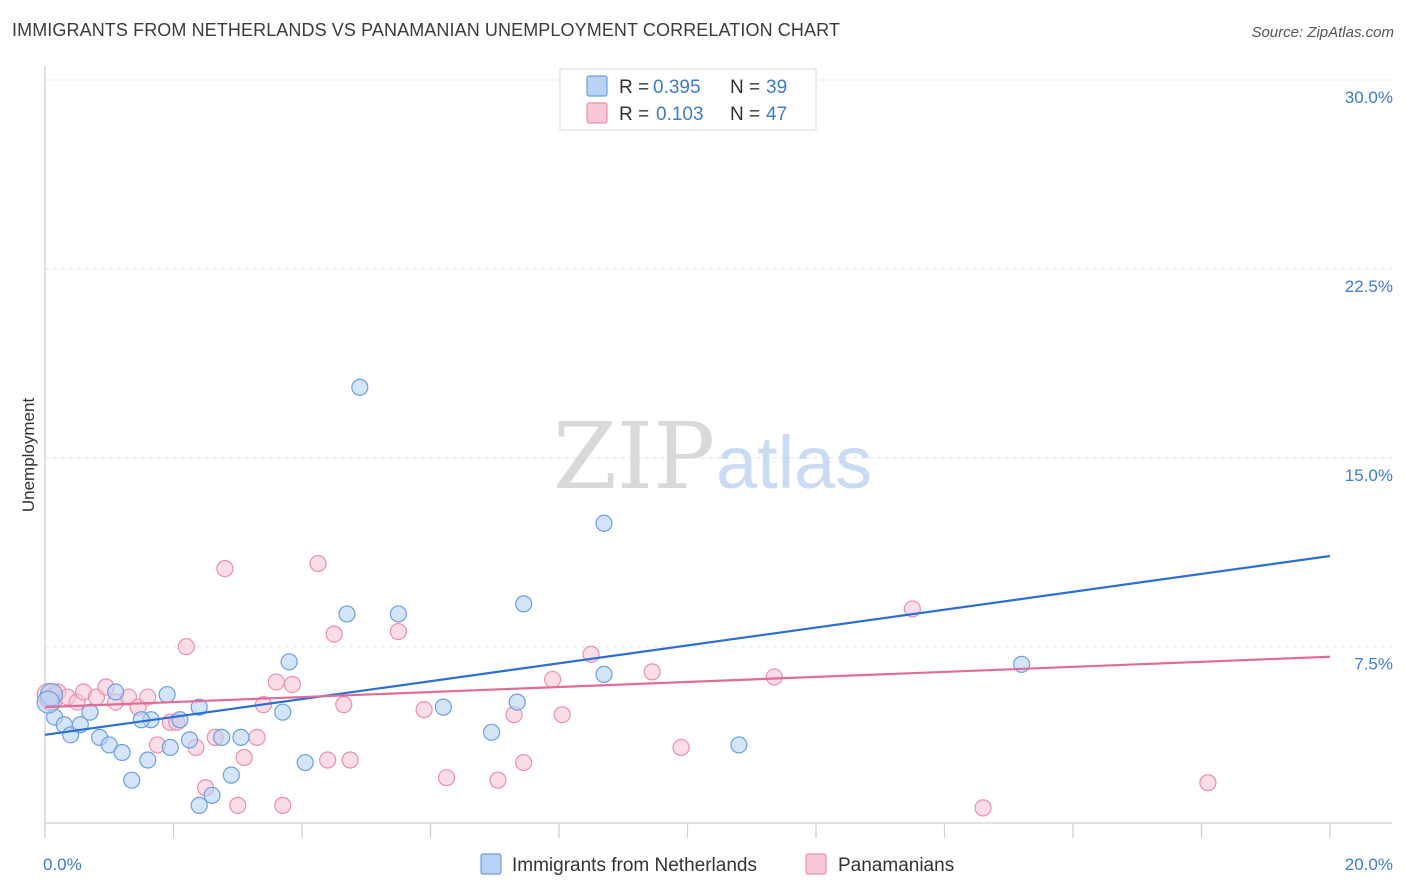 The width and height of the screenshot is (1406, 892). Describe the element at coordinates (1369, 864) in the screenshot. I see `x-tick-label-1: 20.0%` at that location.